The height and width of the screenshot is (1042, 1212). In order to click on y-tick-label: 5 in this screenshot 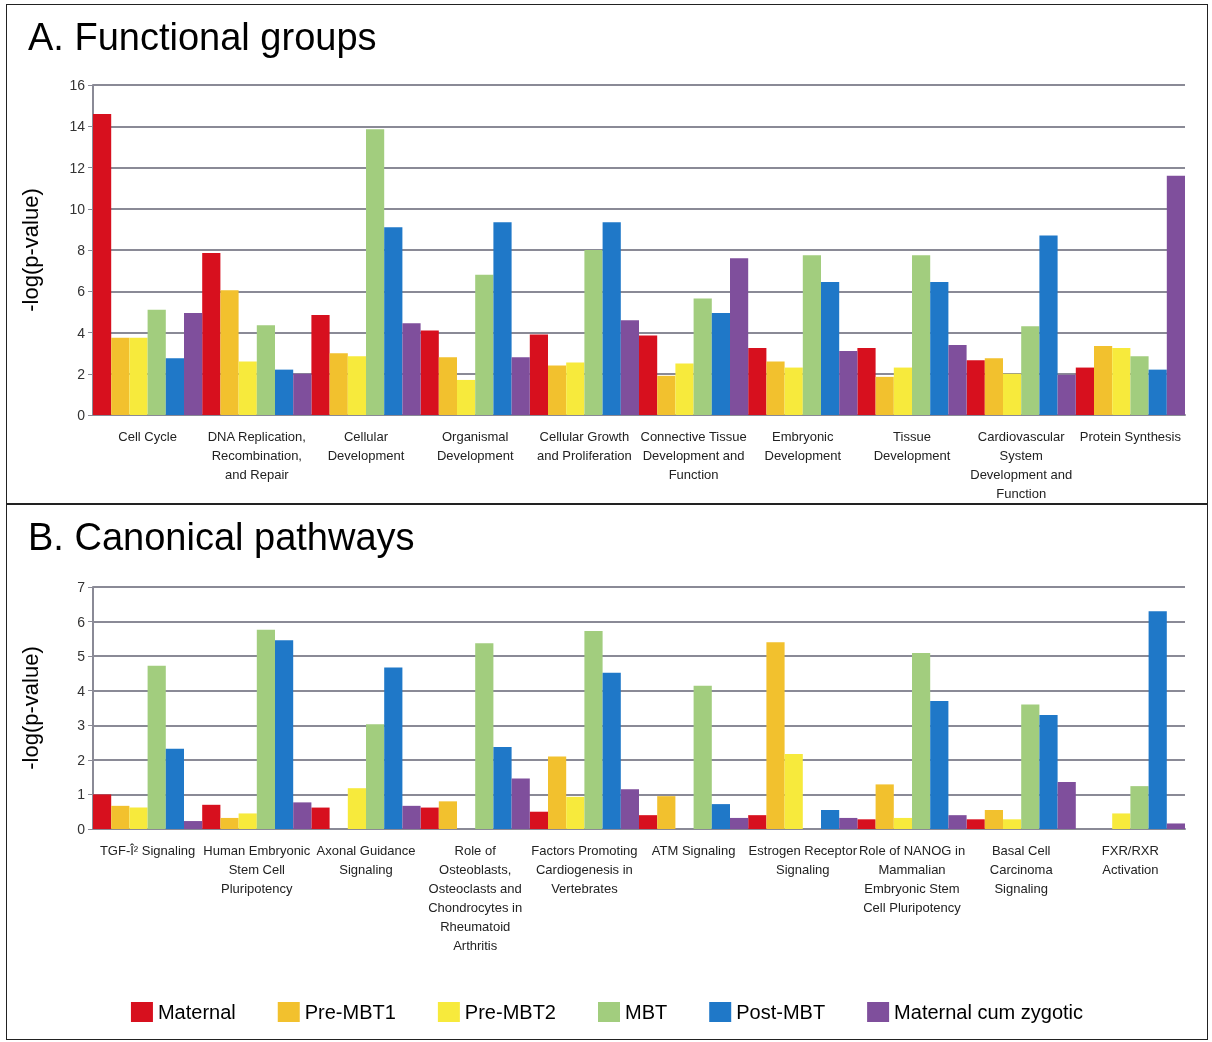, I will do `click(81, 656)`.